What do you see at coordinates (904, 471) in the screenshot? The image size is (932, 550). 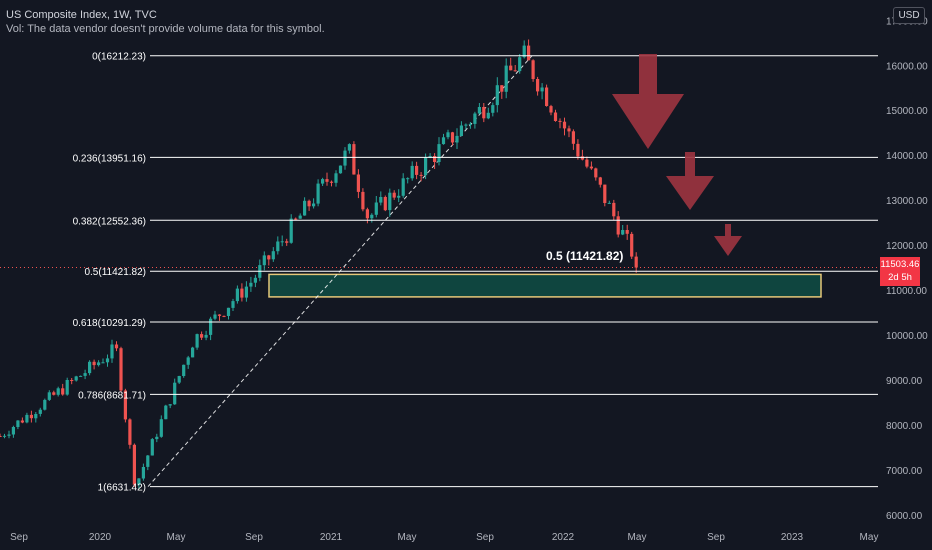 I see `y-tick-label: 7000.00` at bounding box center [904, 471].